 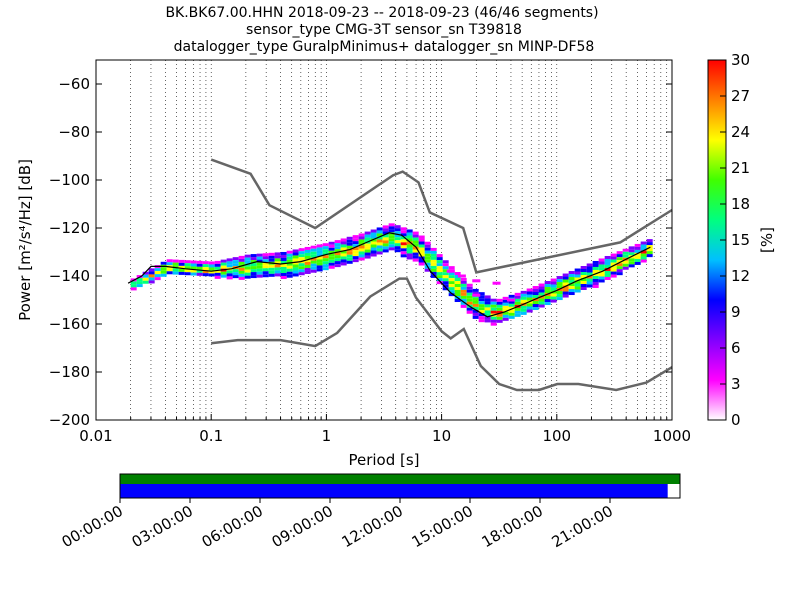 I want to click on colorbar-tick-label: 9, so click(x=736, y=312).